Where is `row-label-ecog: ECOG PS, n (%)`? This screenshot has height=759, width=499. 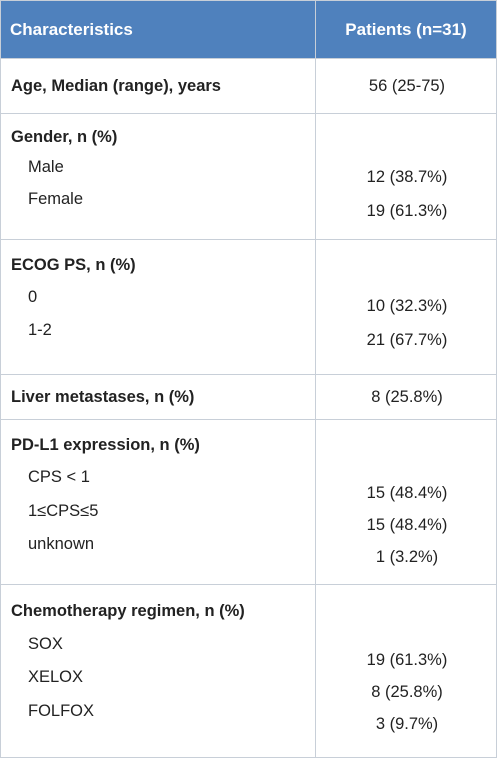
row-label-ecog: ECOG PS, n (%) is located at coordinates (73, 265).